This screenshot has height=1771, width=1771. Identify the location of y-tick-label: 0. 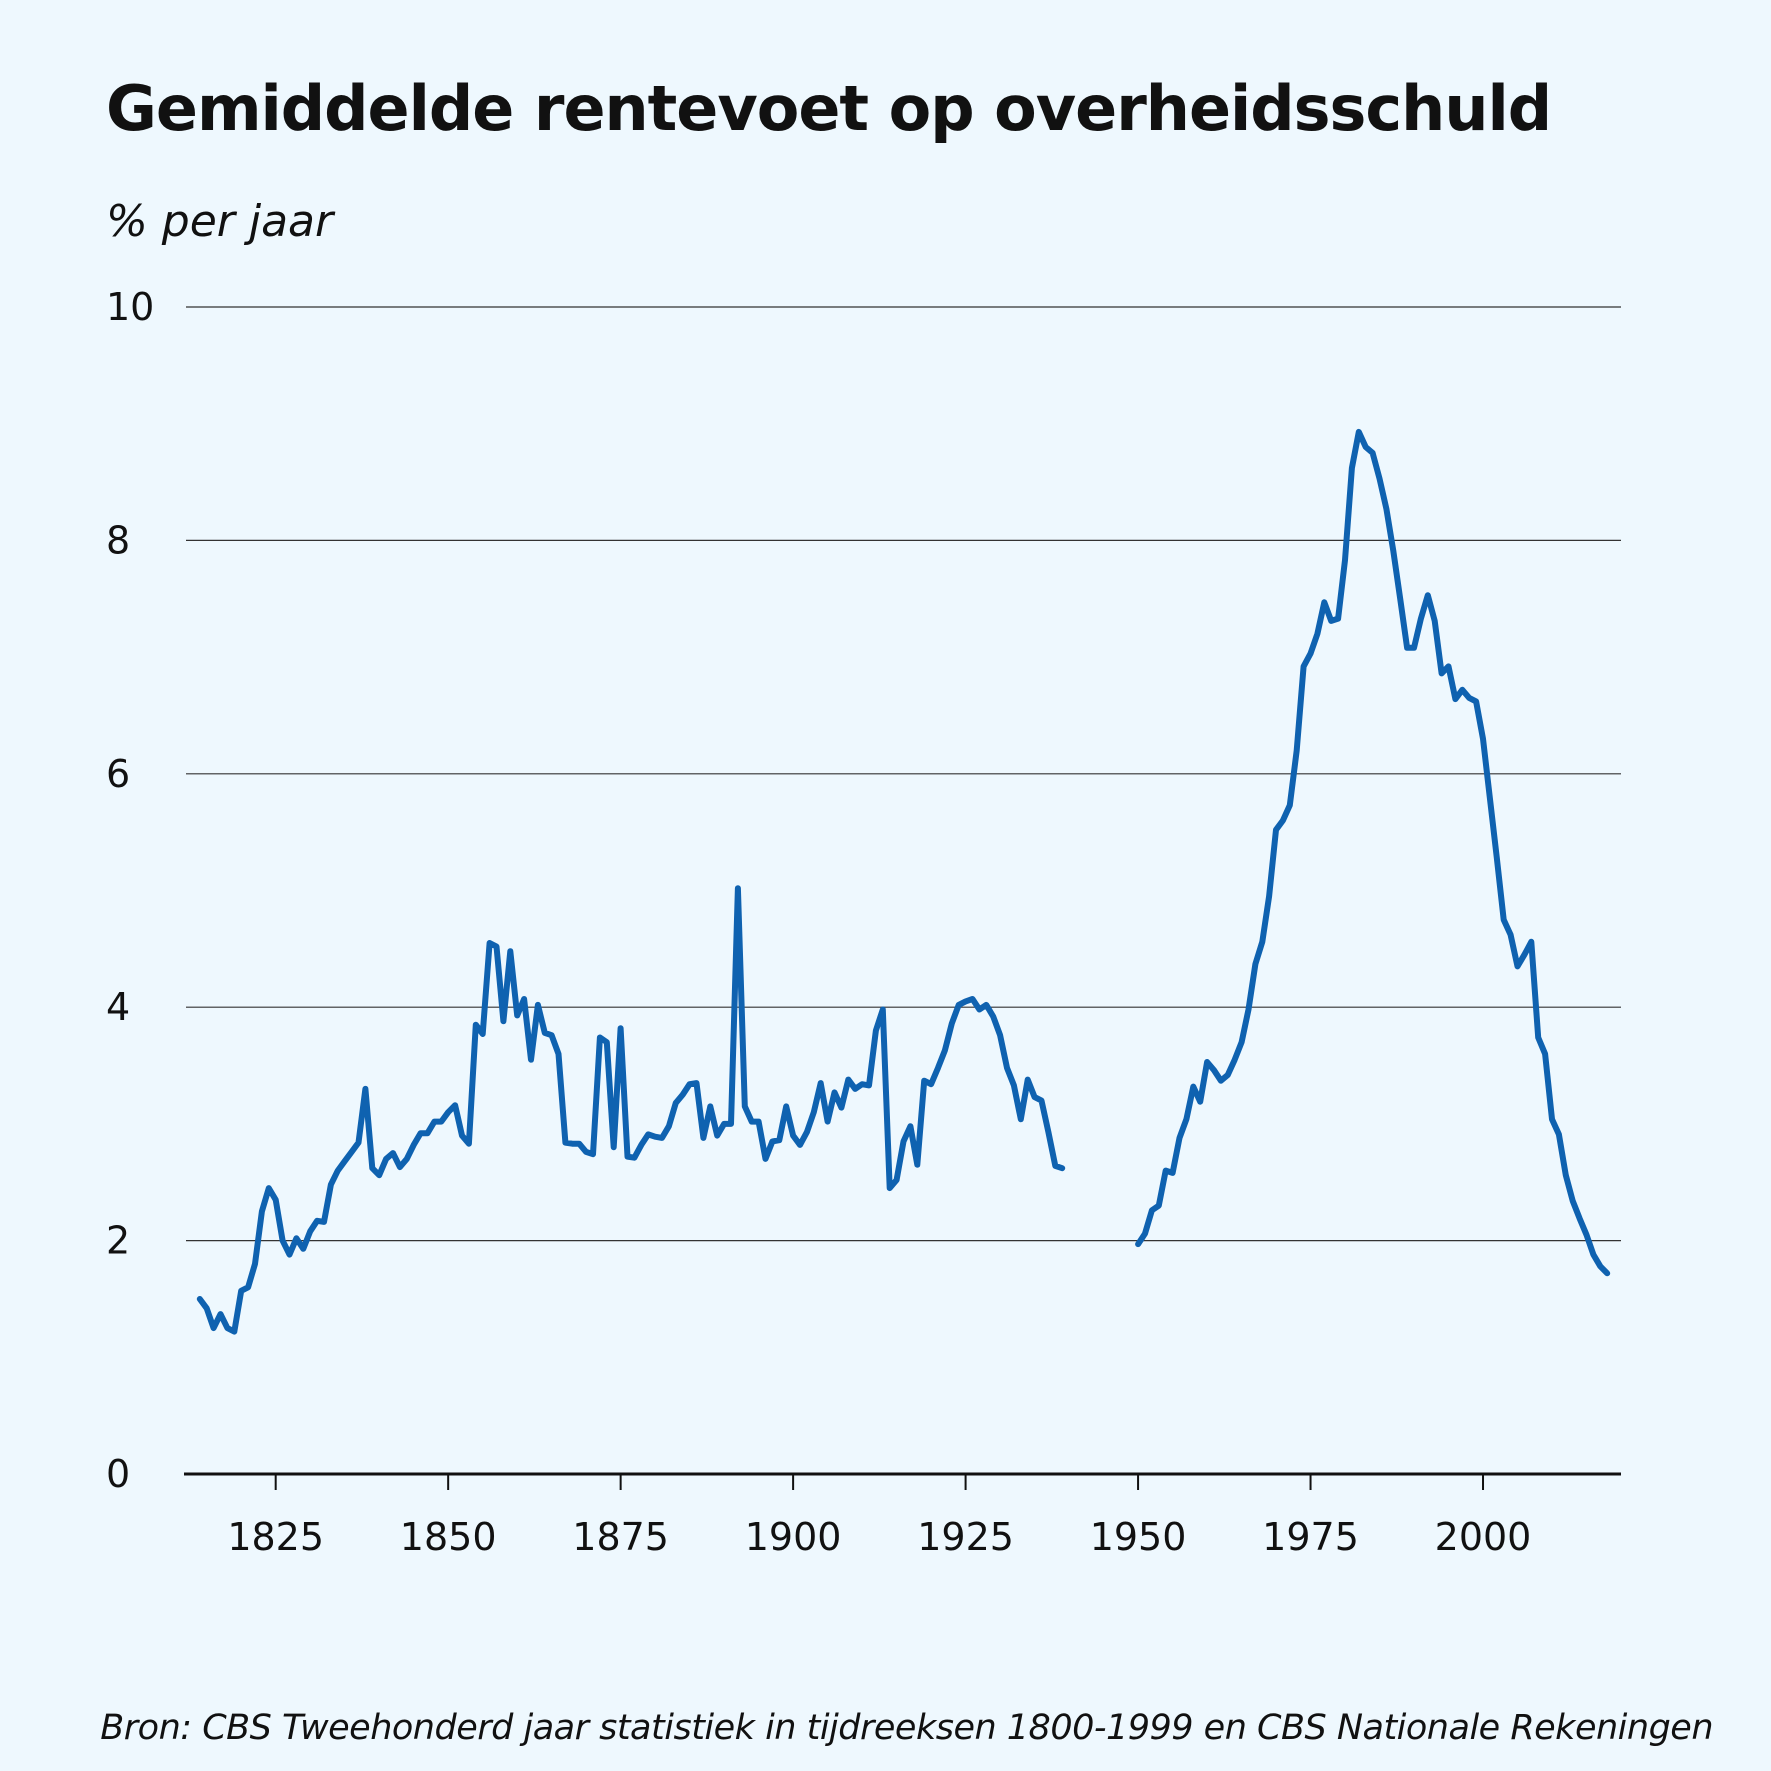
(118, 1474).